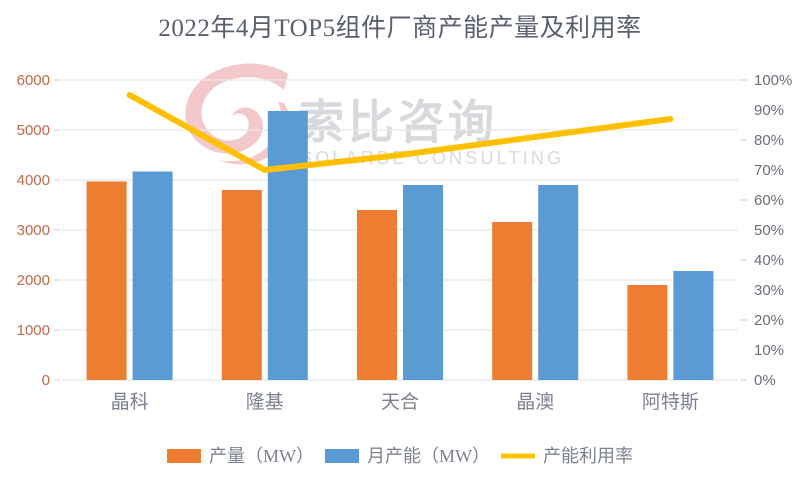 The height and width of the screenshot is (481, 800). I want to click on y-axis-right-tick: 20%, so click(769, 320).